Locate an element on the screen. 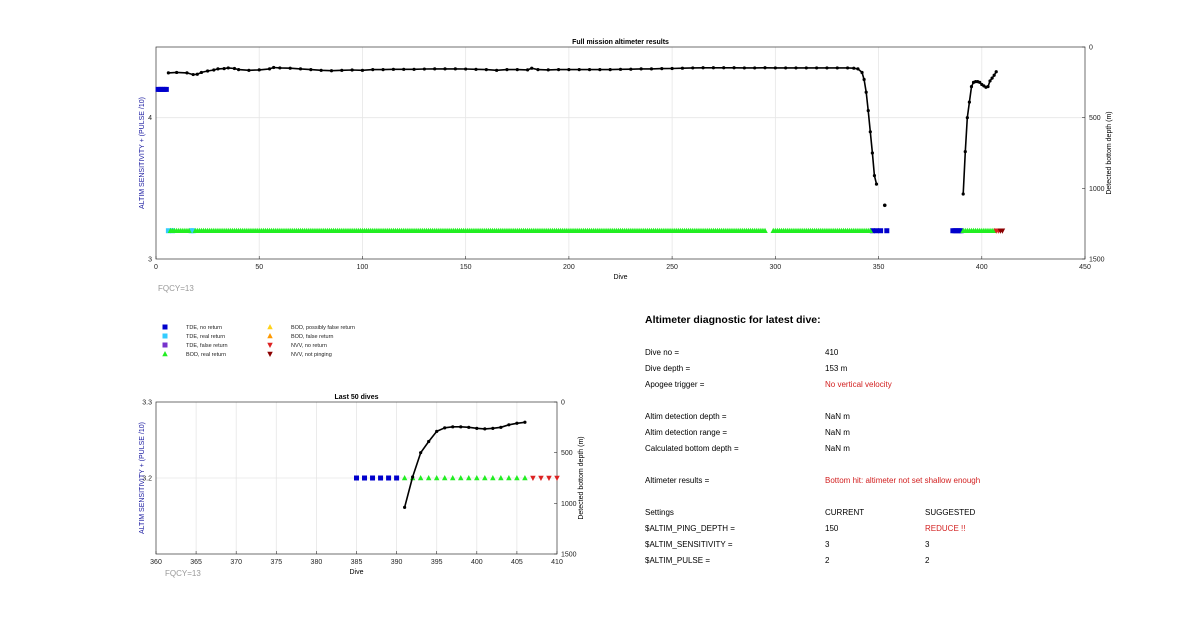 This screenshot has width=1200, height=622. setting-suggested: 3 is located at coordinates (927, 544).